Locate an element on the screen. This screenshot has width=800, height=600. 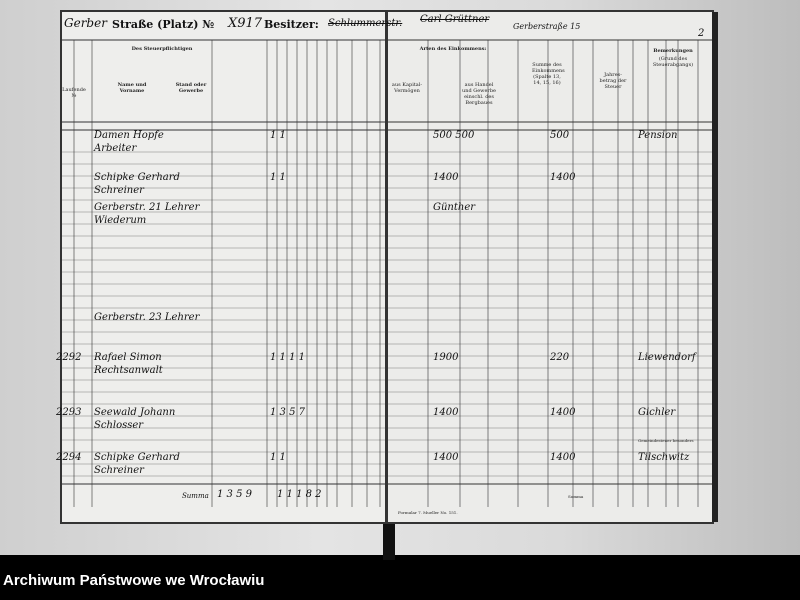
lfd-header: Laufende № is located at coordinates (74, 93).